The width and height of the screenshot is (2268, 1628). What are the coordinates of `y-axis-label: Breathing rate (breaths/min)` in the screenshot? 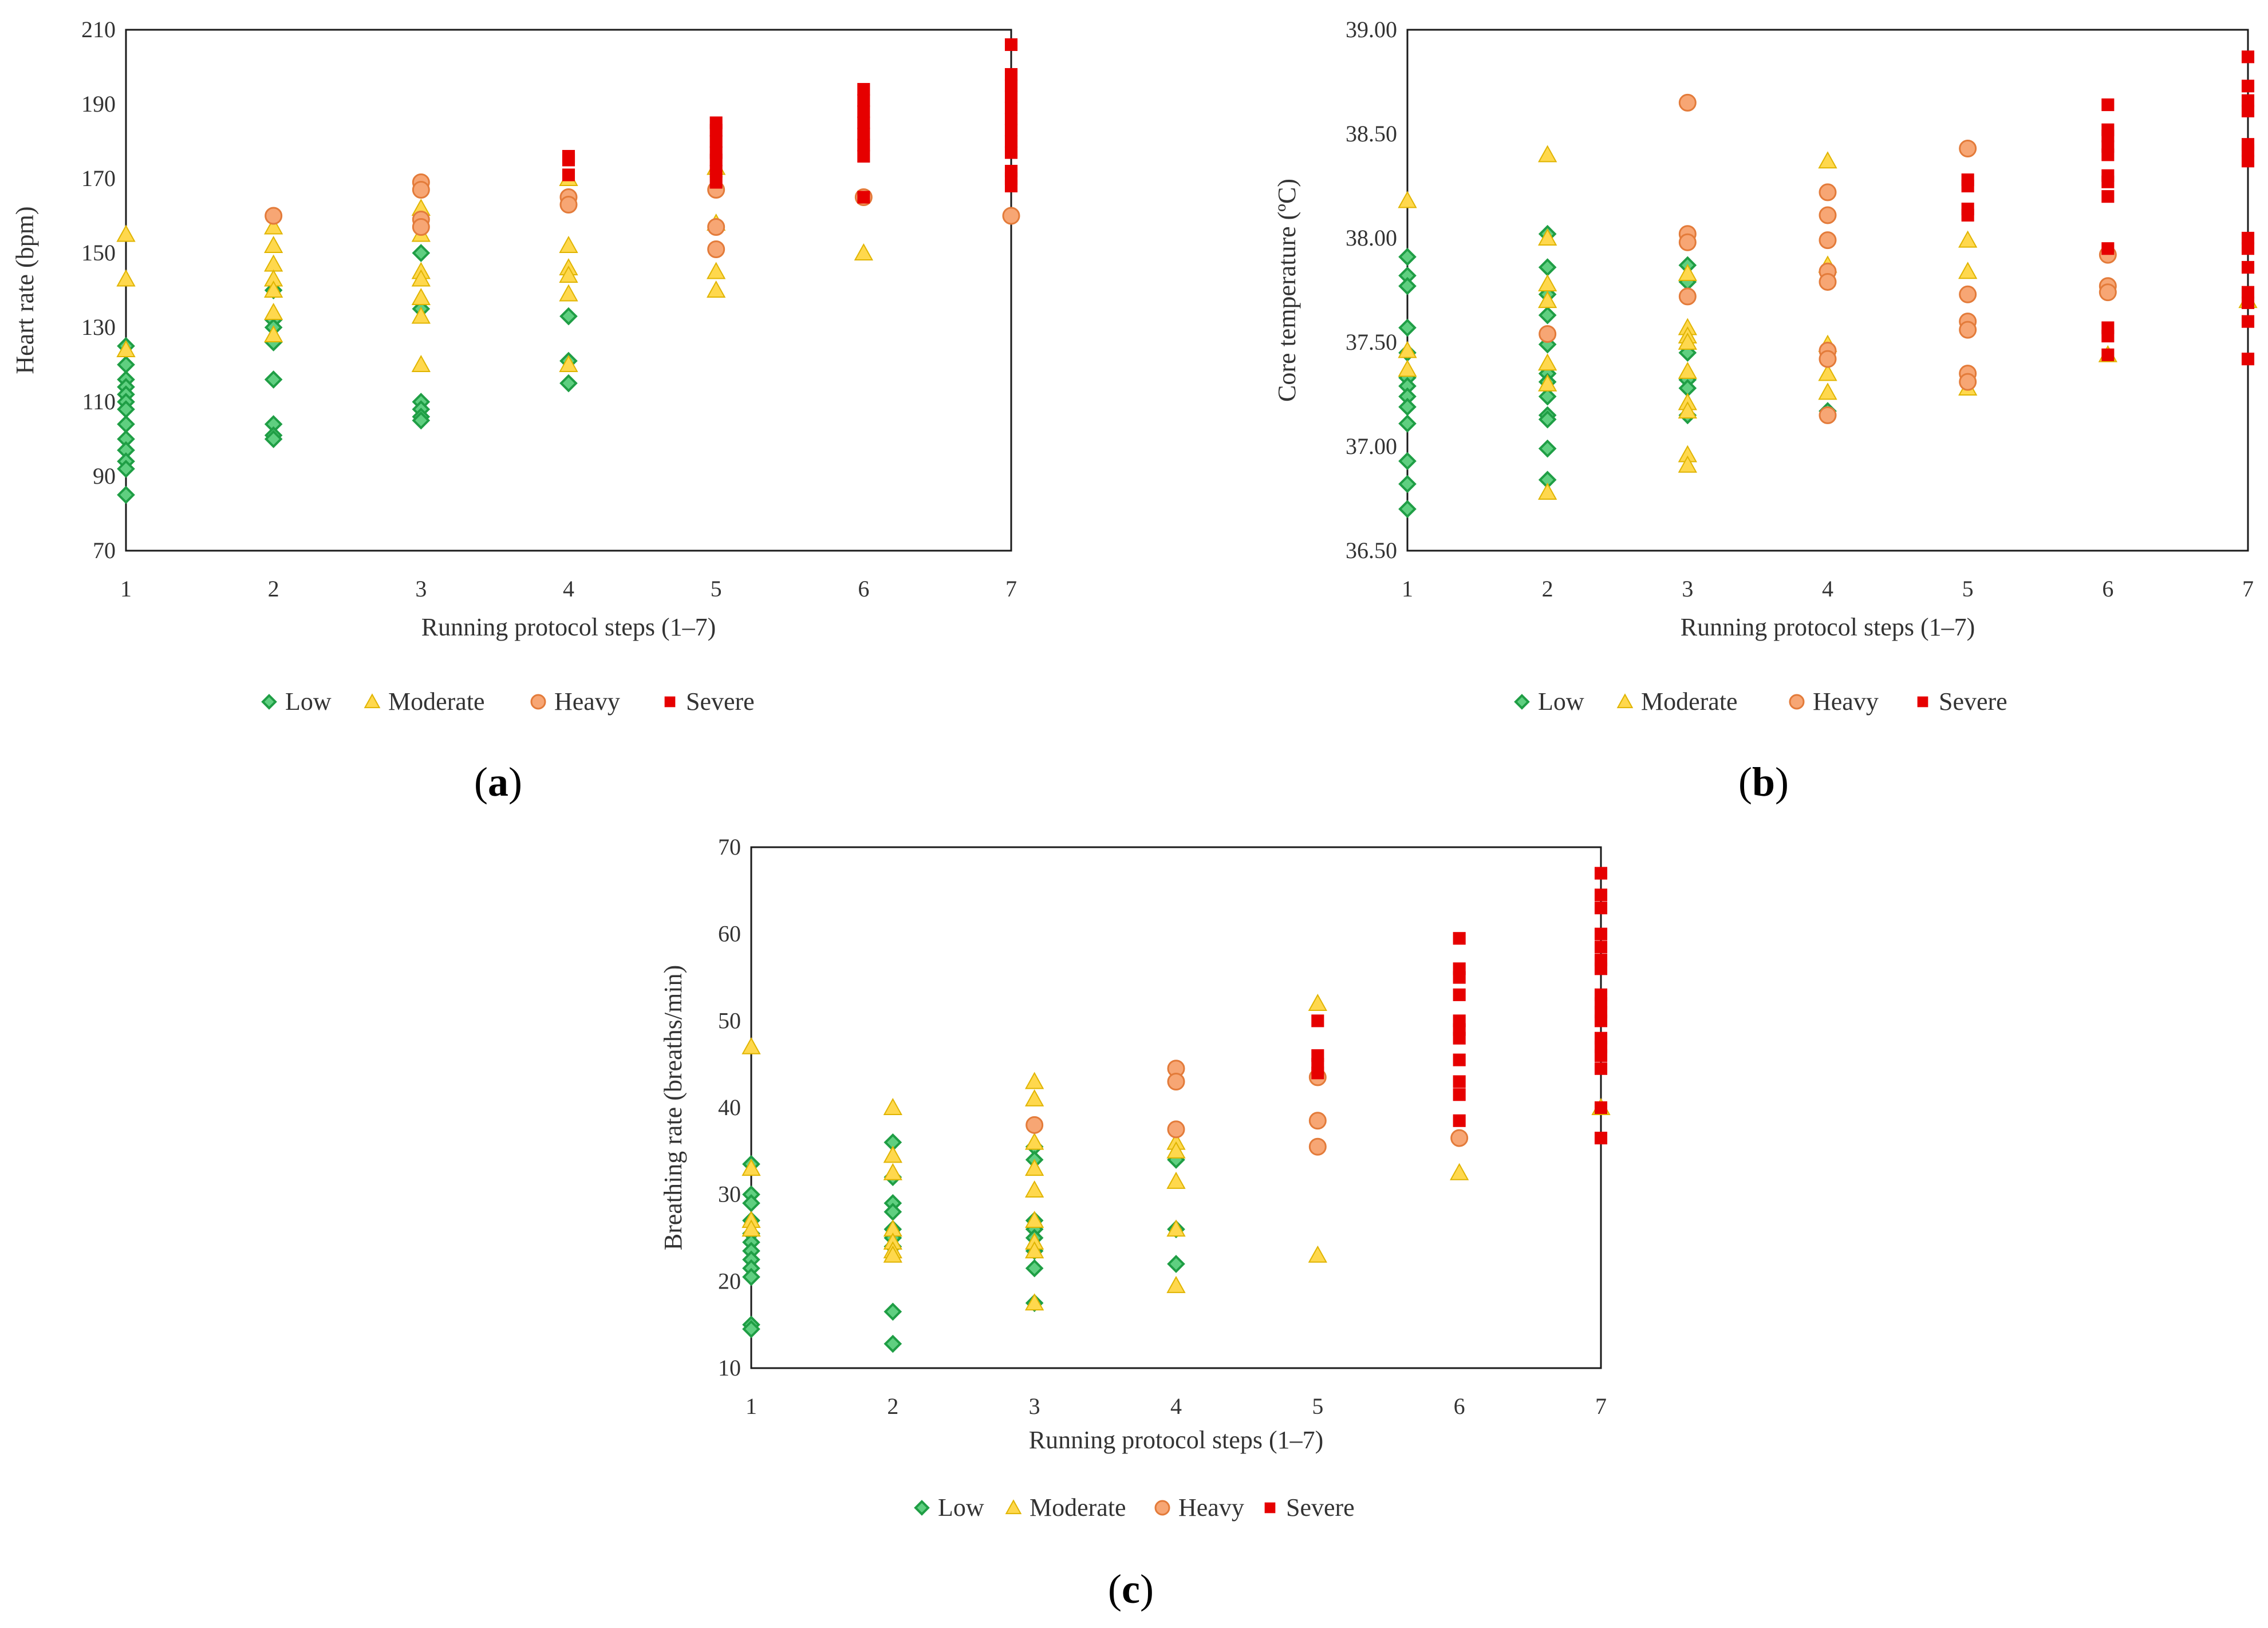 It's located at (673, 1107).